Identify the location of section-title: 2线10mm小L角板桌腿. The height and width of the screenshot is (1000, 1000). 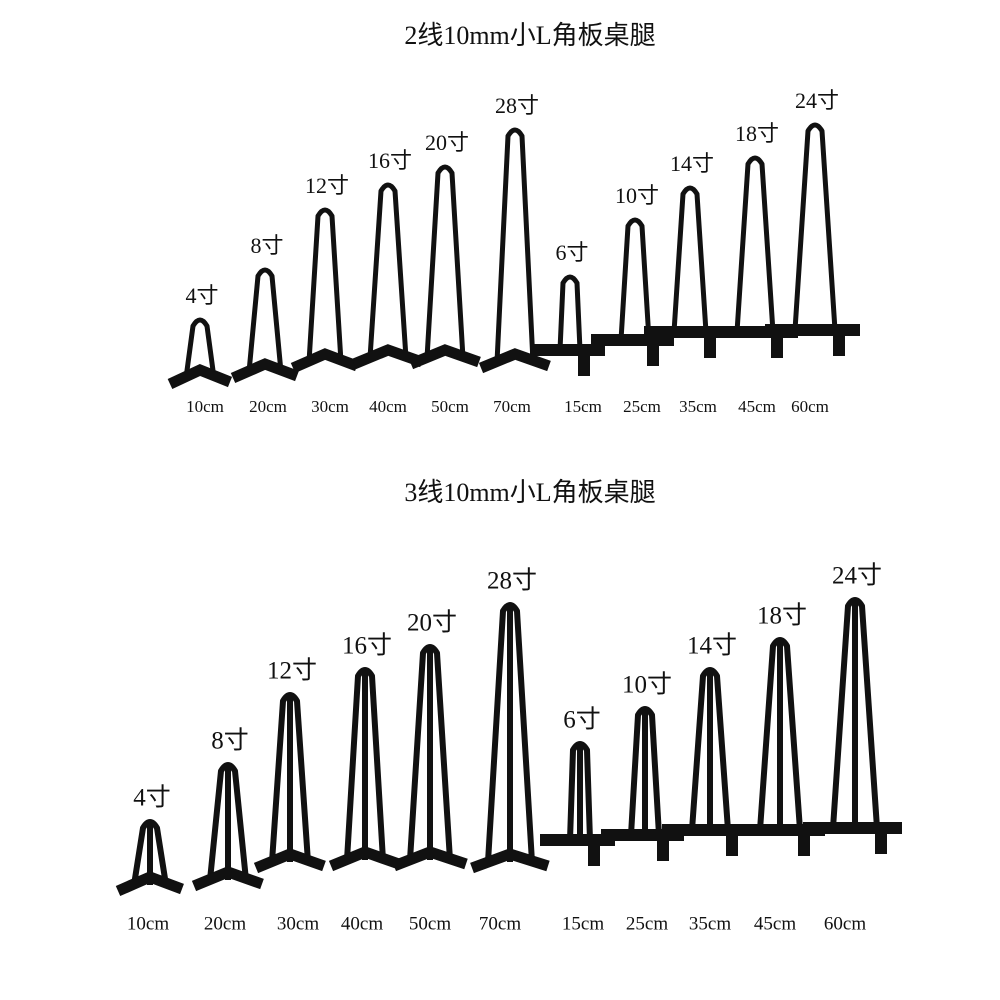
(529, 35).